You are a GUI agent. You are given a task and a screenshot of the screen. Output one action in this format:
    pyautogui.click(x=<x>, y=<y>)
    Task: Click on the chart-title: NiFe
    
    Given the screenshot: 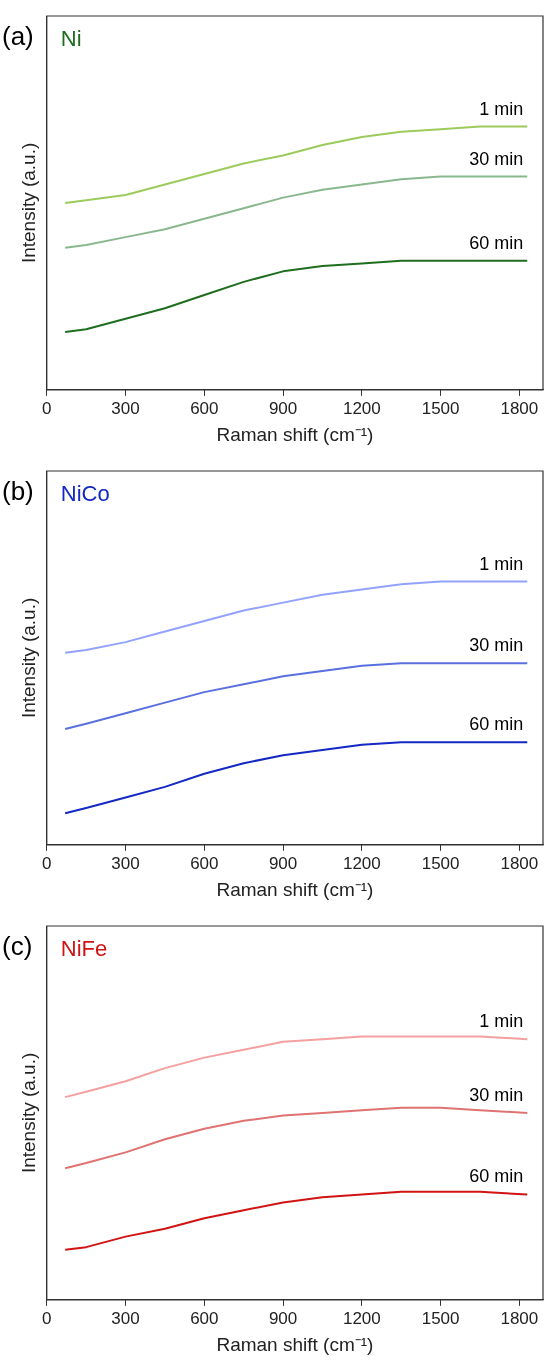 What is the action you would take?
    pyautogui.click(x=84, y=949)
    